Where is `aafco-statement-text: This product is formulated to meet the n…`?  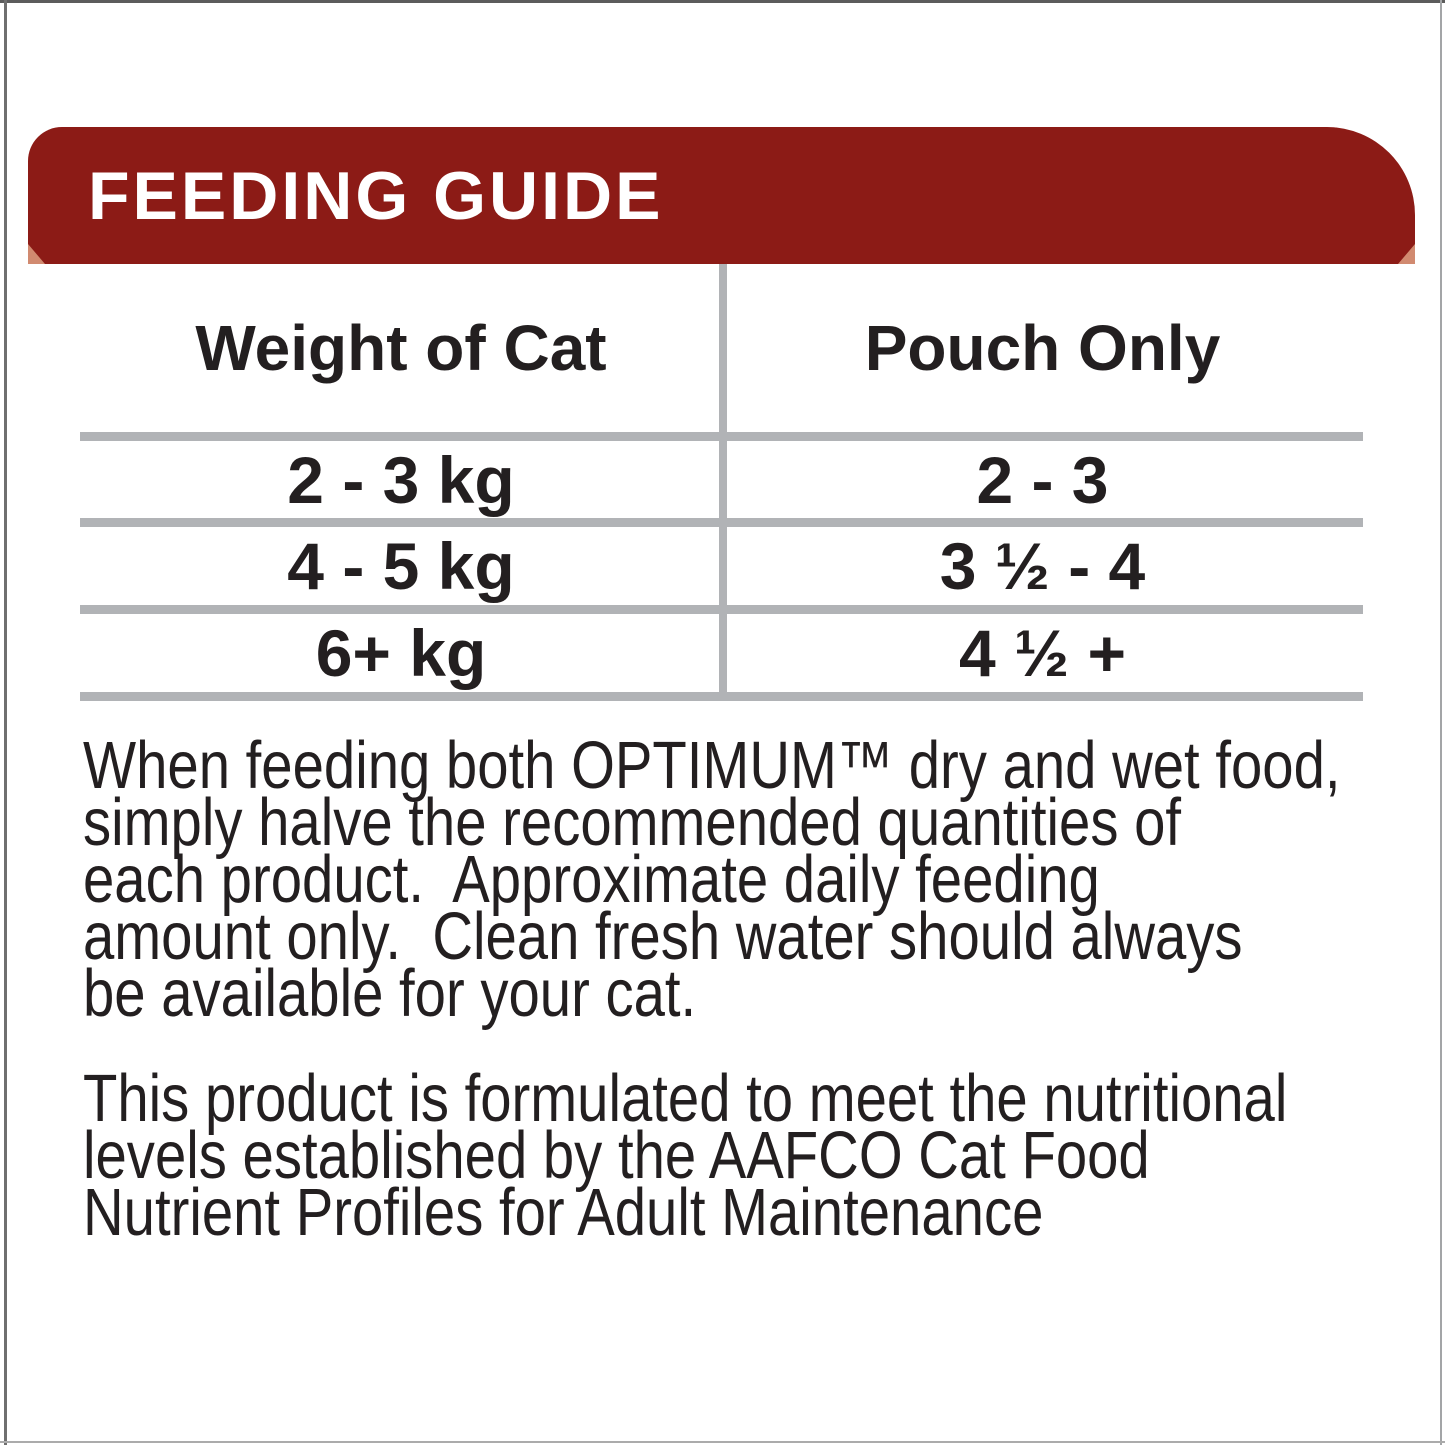 aafco-statement-text: This product is formulated to meet the n… is located at coordinates (685, 1155).